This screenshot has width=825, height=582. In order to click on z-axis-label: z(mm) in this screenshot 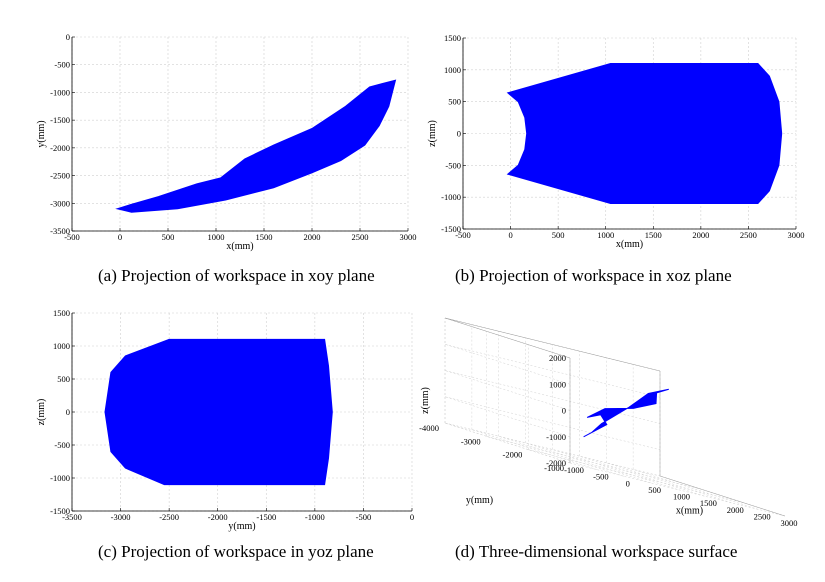, I will do `click(425, 400)`.